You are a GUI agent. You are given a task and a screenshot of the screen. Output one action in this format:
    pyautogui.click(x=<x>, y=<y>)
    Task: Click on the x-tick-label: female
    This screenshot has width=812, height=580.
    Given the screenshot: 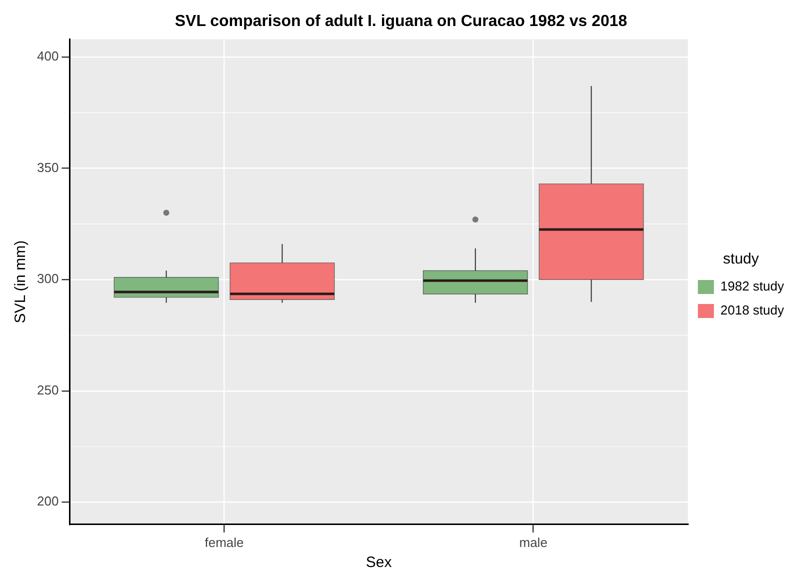 What is the action you would take?
    pyautogui.click(x=224, y=542)
    